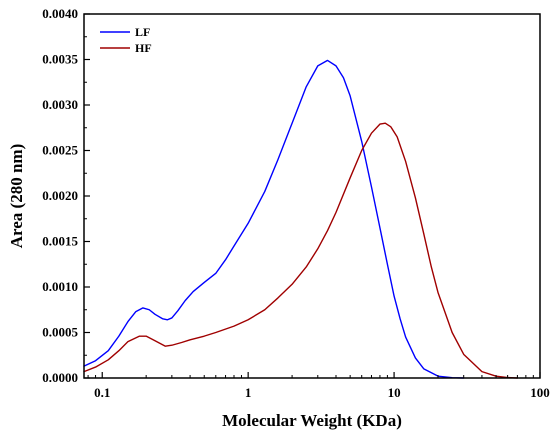 The height and width of the screenshot is (435, 550). What do you see at coordinates (60, 241) in the screenshot?
I see `y-tick-label: 0.0015` at bounding box center [60, 241].